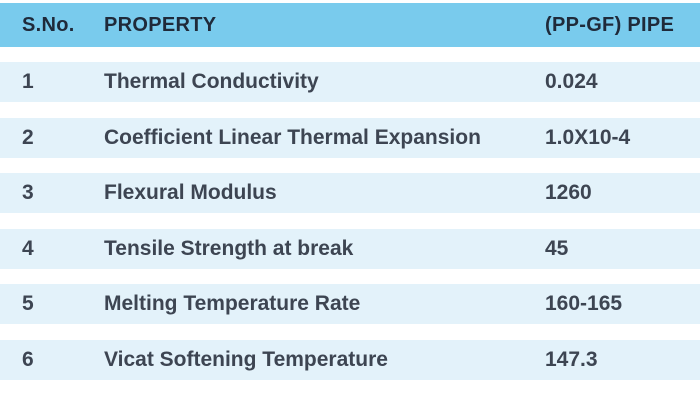 The image size is (700, 400). I want to click on table-row: 3 Flexural Modulus 1260, so click(350, 193).